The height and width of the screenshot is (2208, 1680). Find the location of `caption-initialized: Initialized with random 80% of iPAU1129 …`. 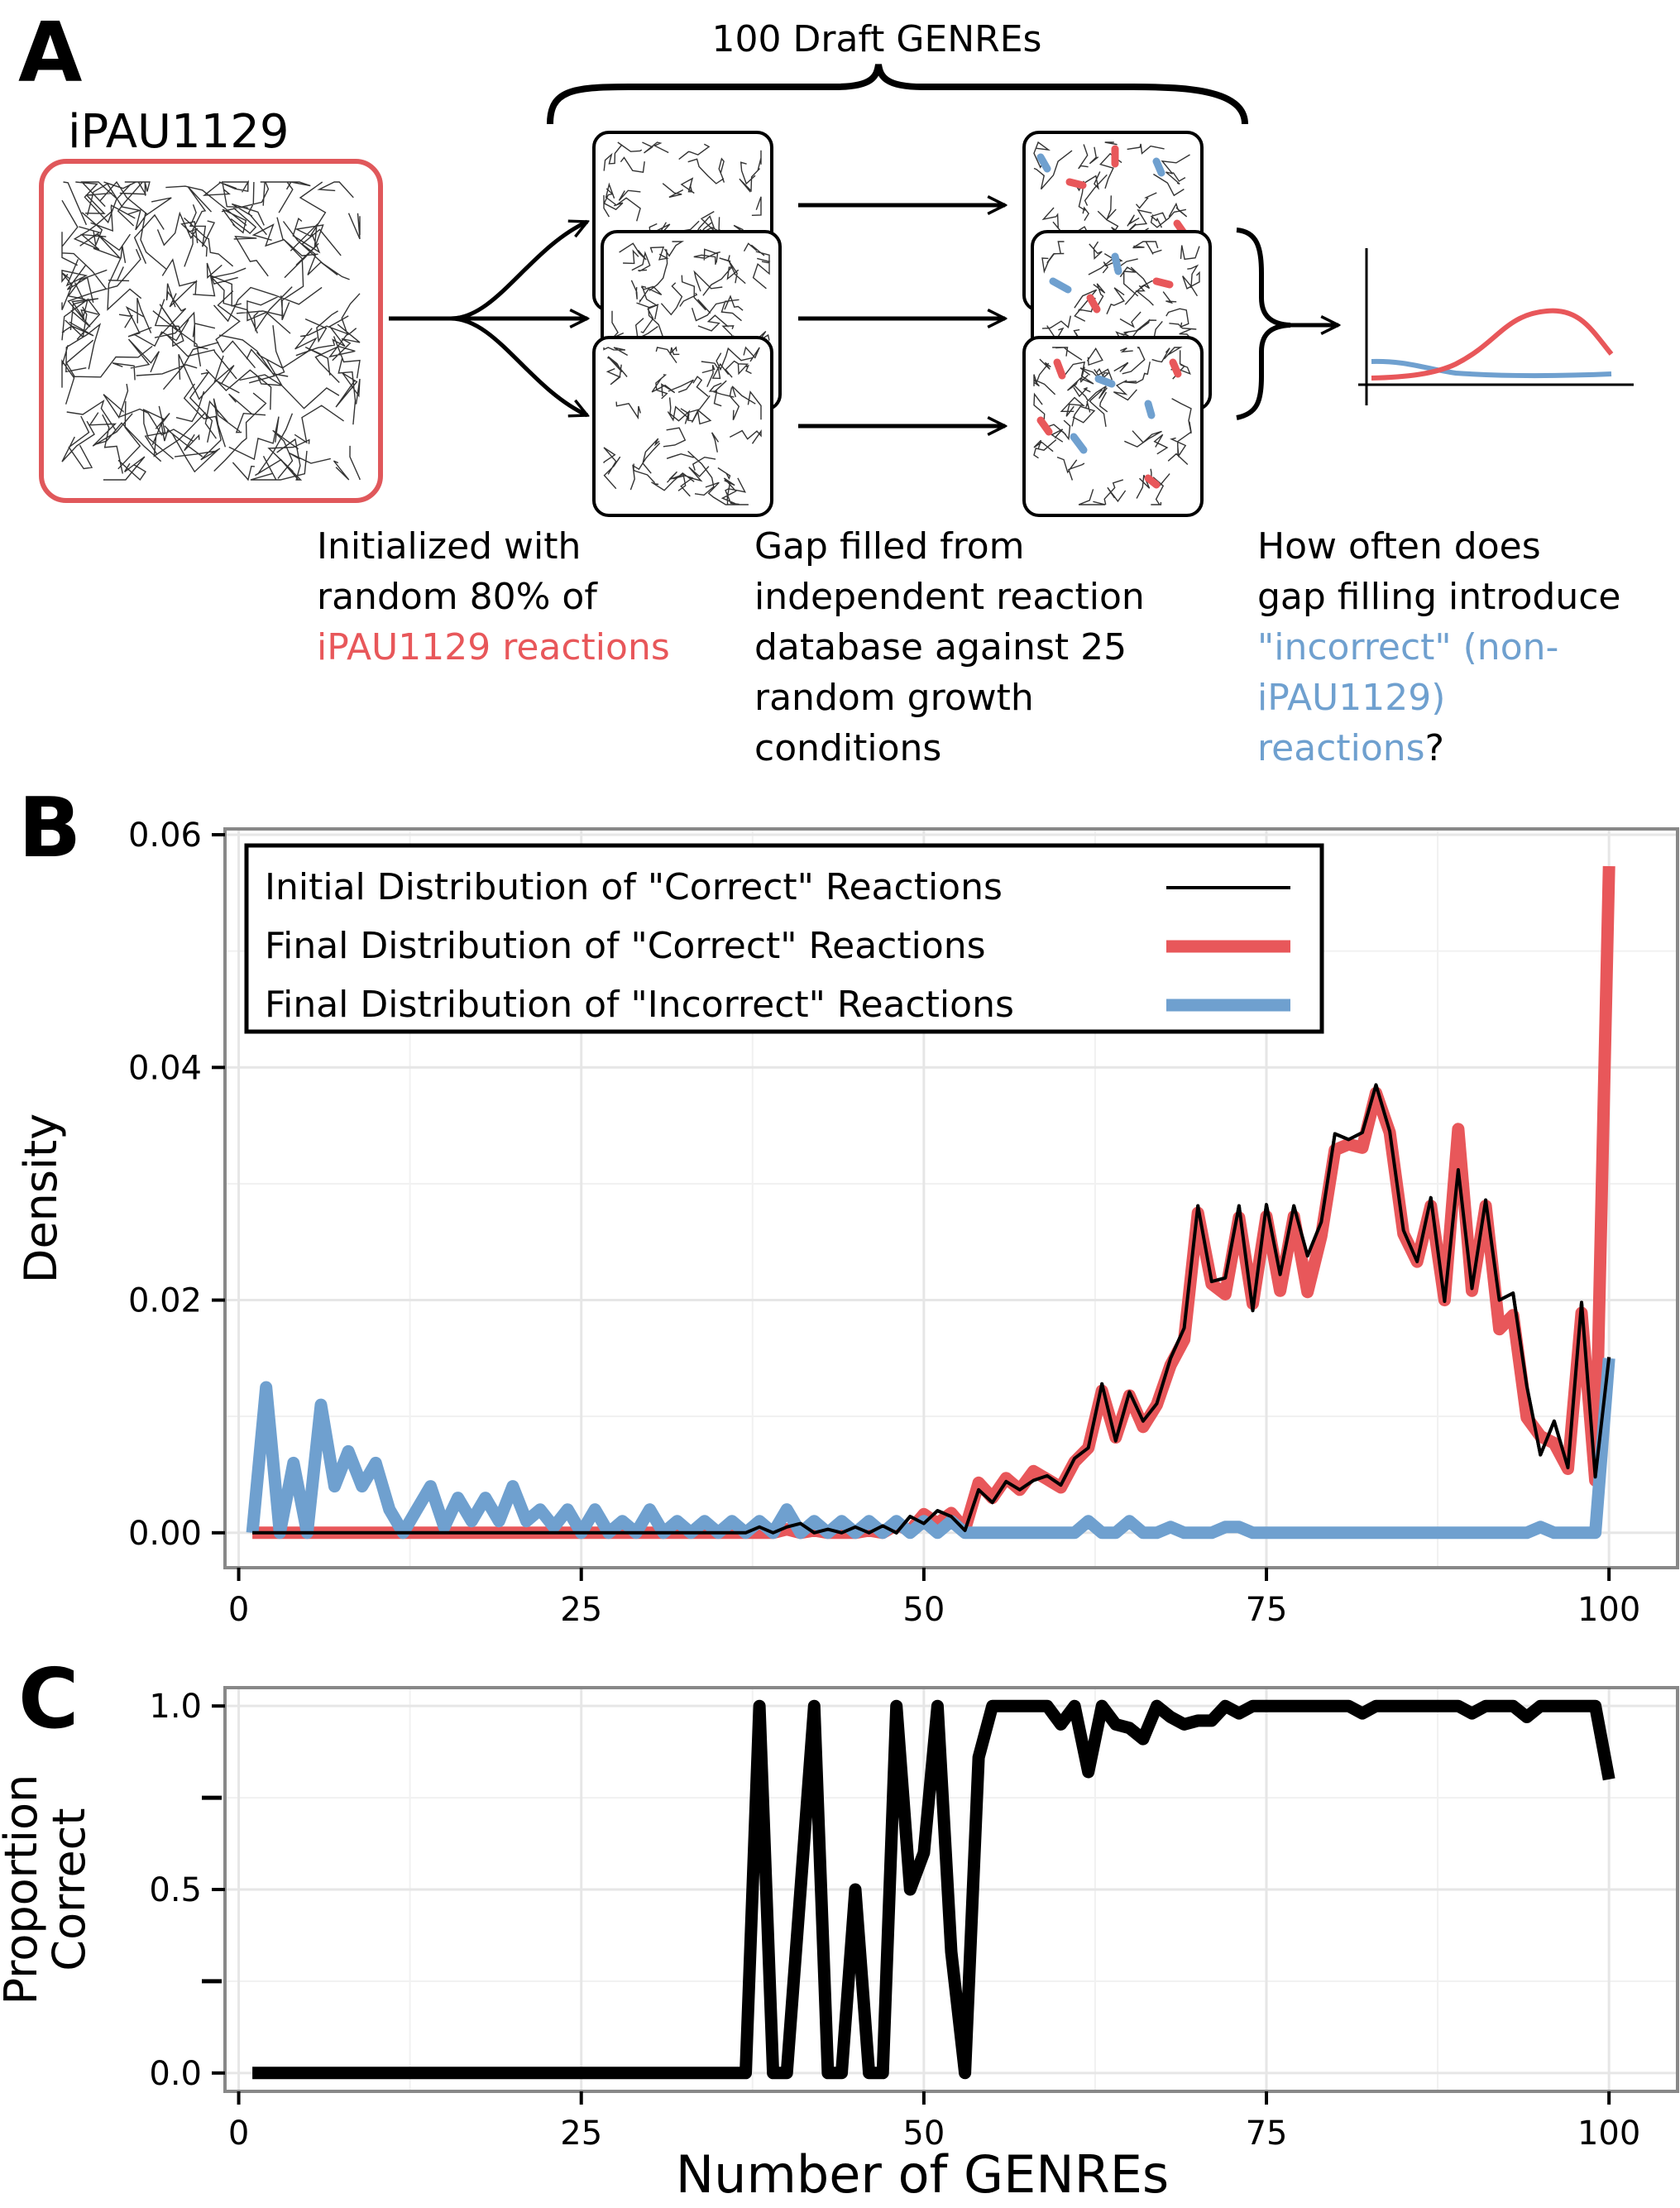

caption-initialized: Initialized with random 80% of iPAU1129 … is located at coordinates (493, 596).